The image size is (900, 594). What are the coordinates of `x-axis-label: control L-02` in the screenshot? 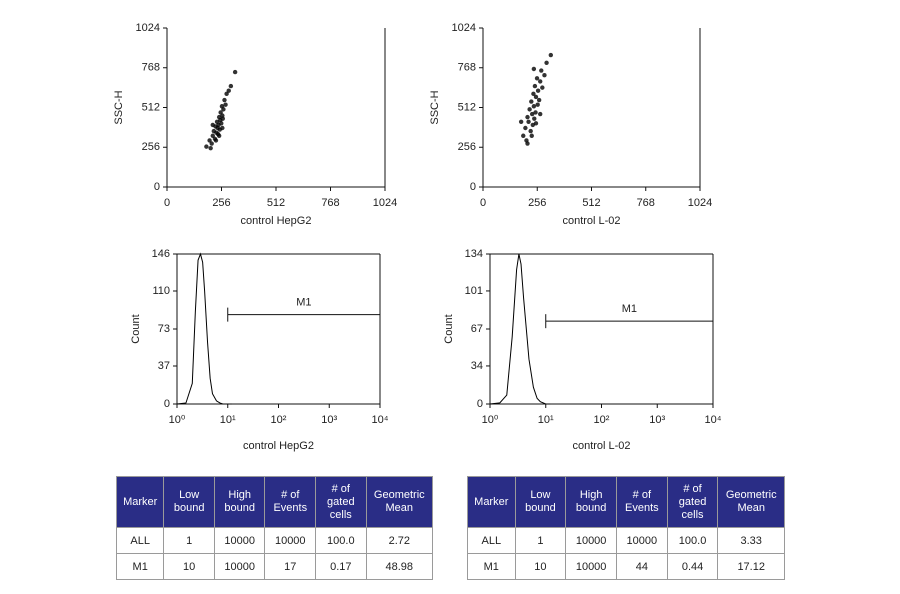 It's located at (591, 221).